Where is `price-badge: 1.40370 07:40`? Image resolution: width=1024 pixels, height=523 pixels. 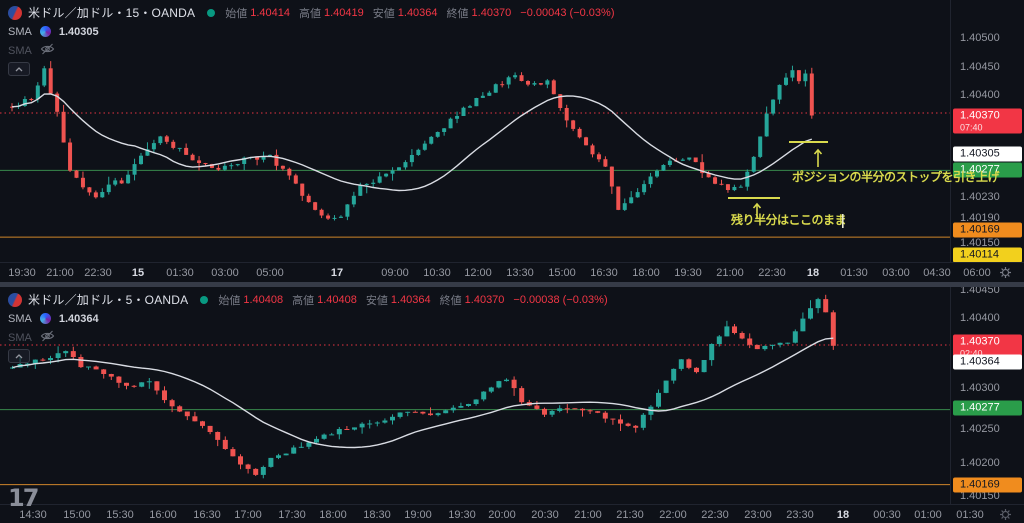 price-badge: 1.40370 07:40 is located at coordinates (987, 121).